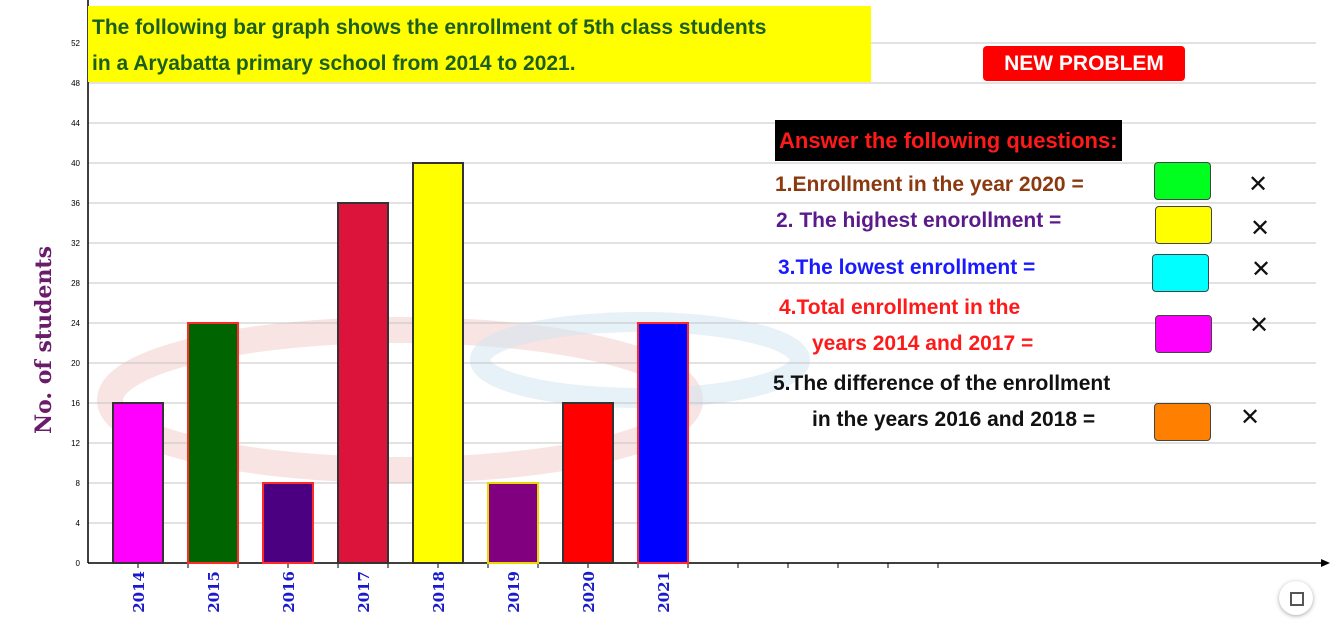 The height and width of the screenshot is (632, 1337). What do you see at coordinates (214, 592) in the screenshot?
I see `x-tick-label-2015: 2015` at bounding box center [214, 592].